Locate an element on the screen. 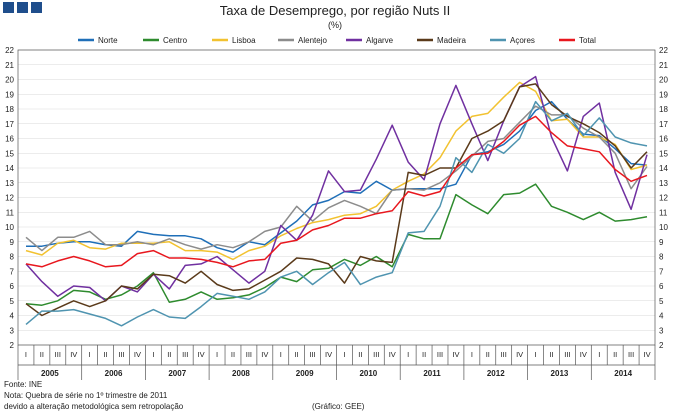  legend-label: Açores is located at coordinates (522, 40).